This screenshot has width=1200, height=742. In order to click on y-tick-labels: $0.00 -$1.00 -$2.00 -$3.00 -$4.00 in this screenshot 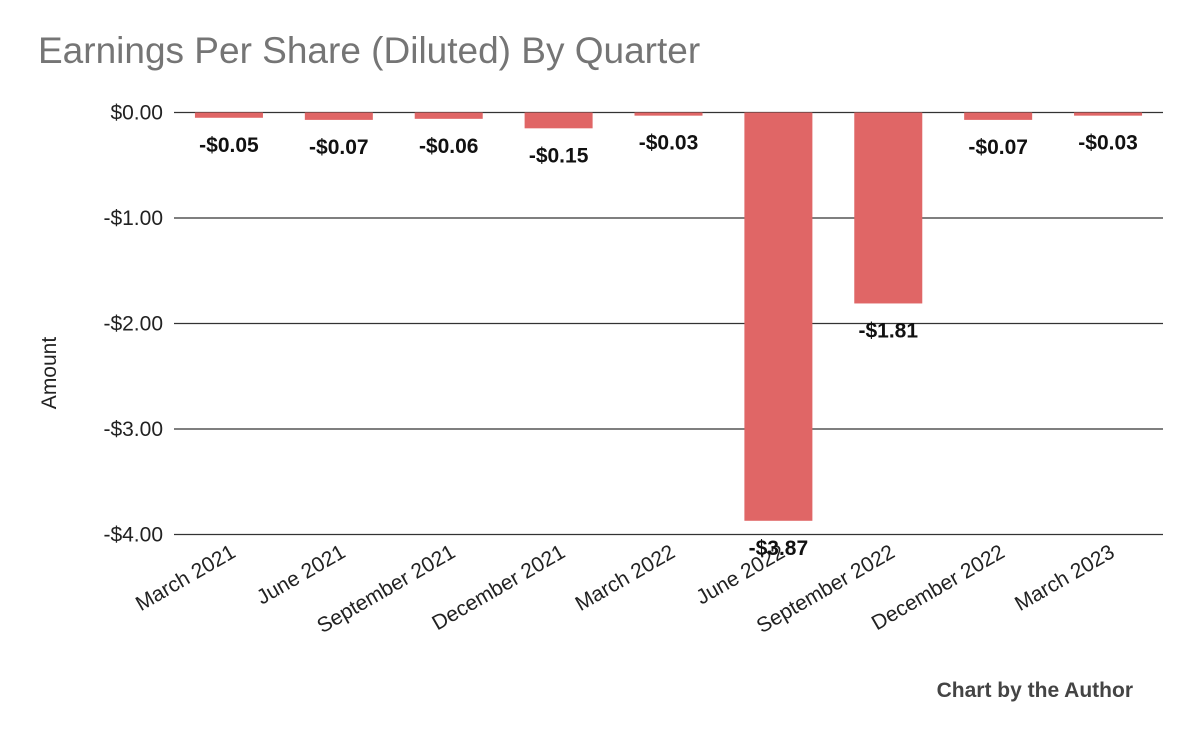, I will do `click(133, 324)`.